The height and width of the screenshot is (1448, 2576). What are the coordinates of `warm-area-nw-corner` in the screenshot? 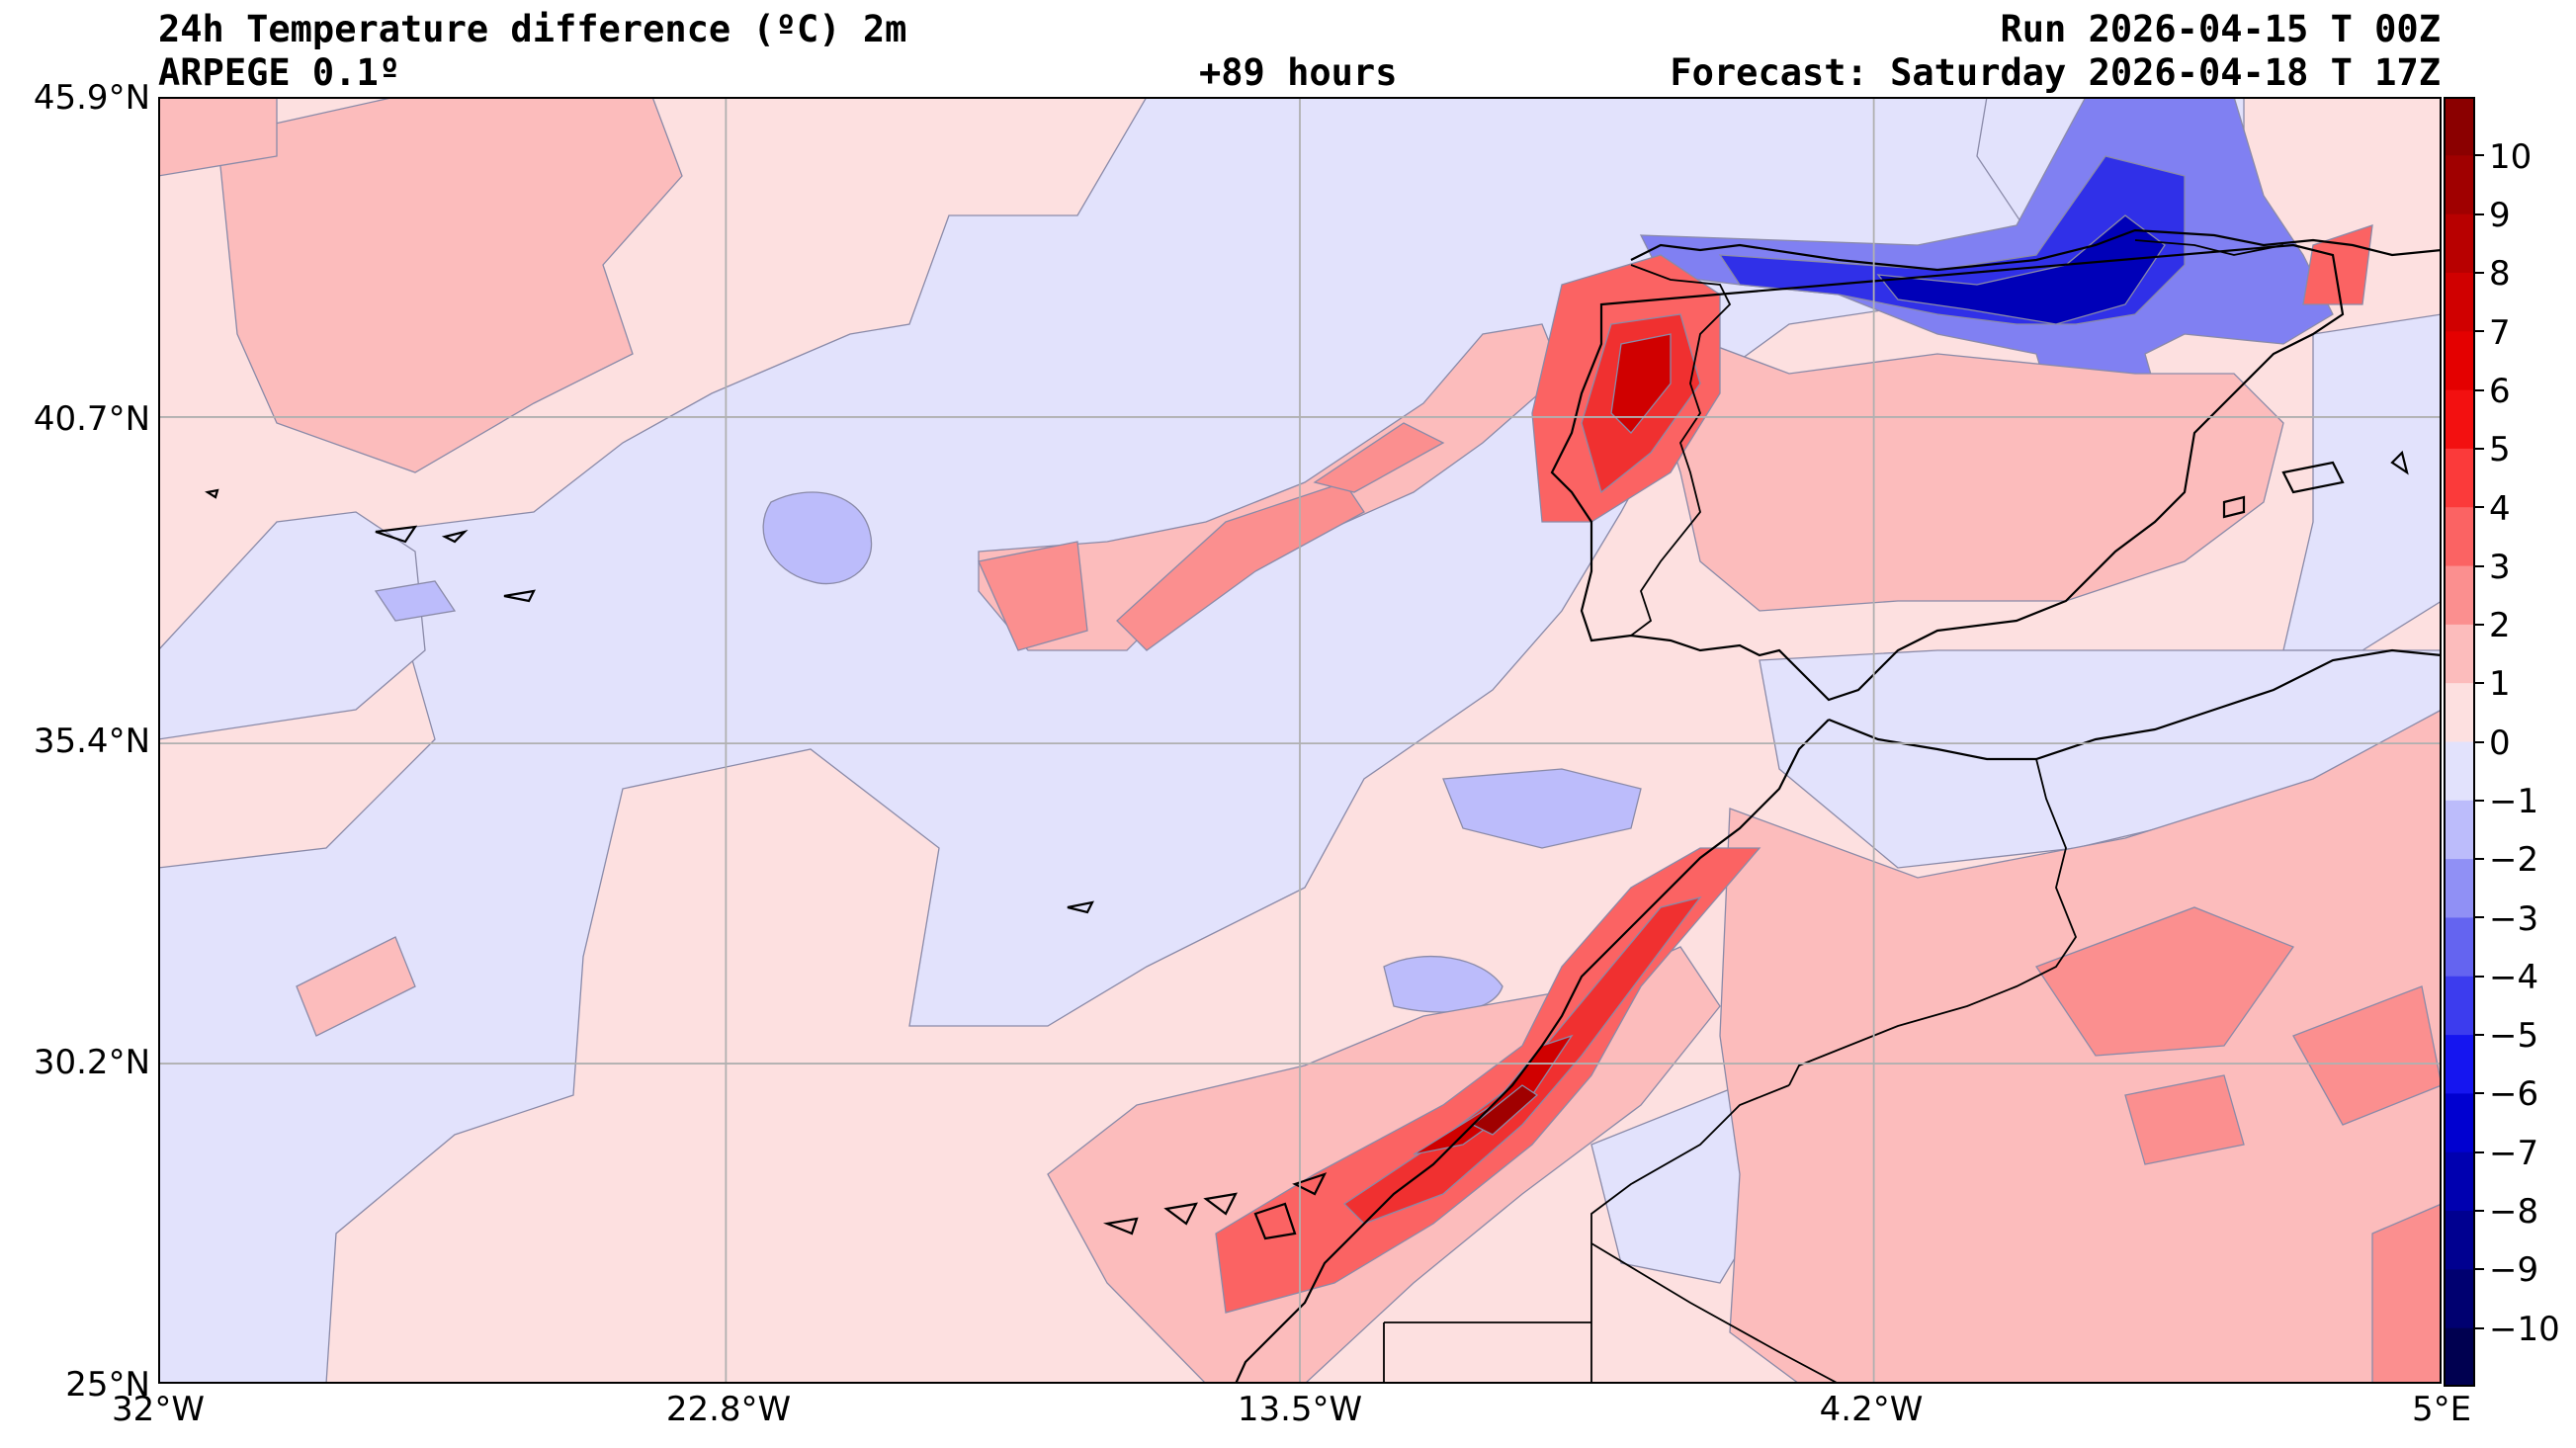 It's located at (218, 137).